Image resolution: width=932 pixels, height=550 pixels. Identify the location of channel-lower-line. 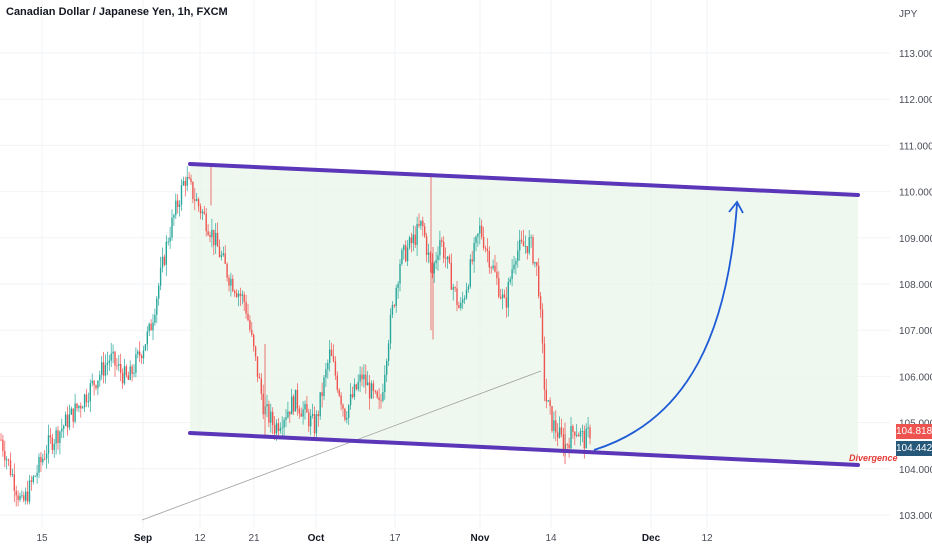
(524, 449).